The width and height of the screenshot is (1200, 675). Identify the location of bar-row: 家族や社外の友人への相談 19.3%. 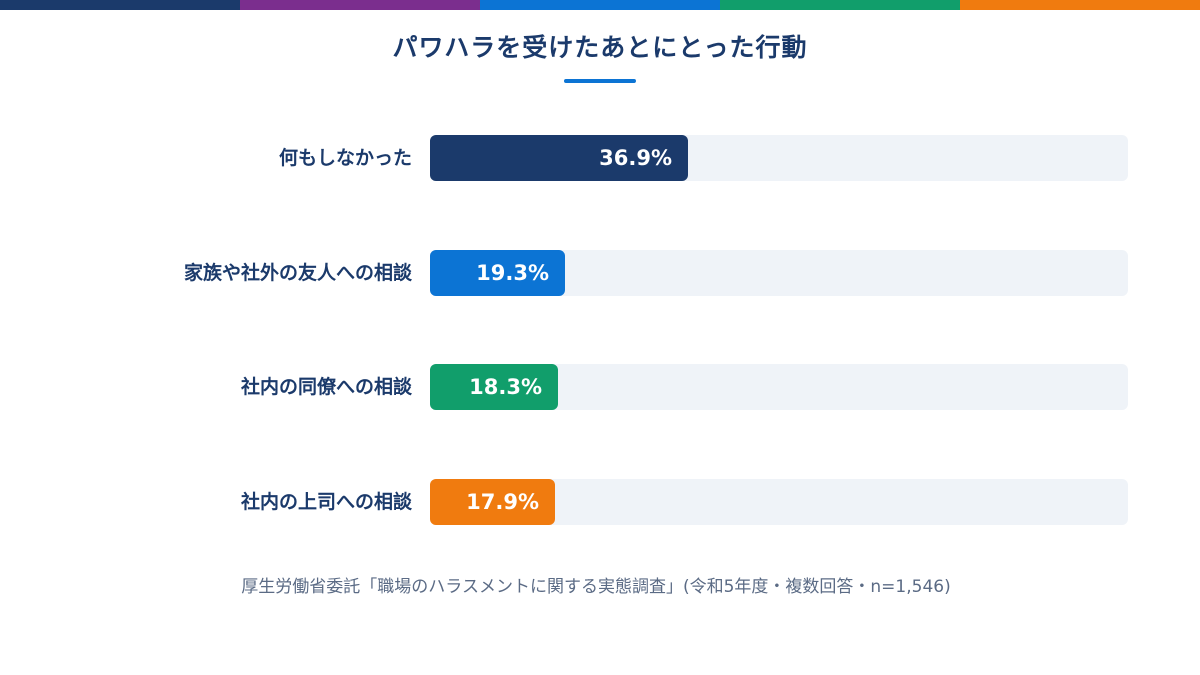
(600, 273).